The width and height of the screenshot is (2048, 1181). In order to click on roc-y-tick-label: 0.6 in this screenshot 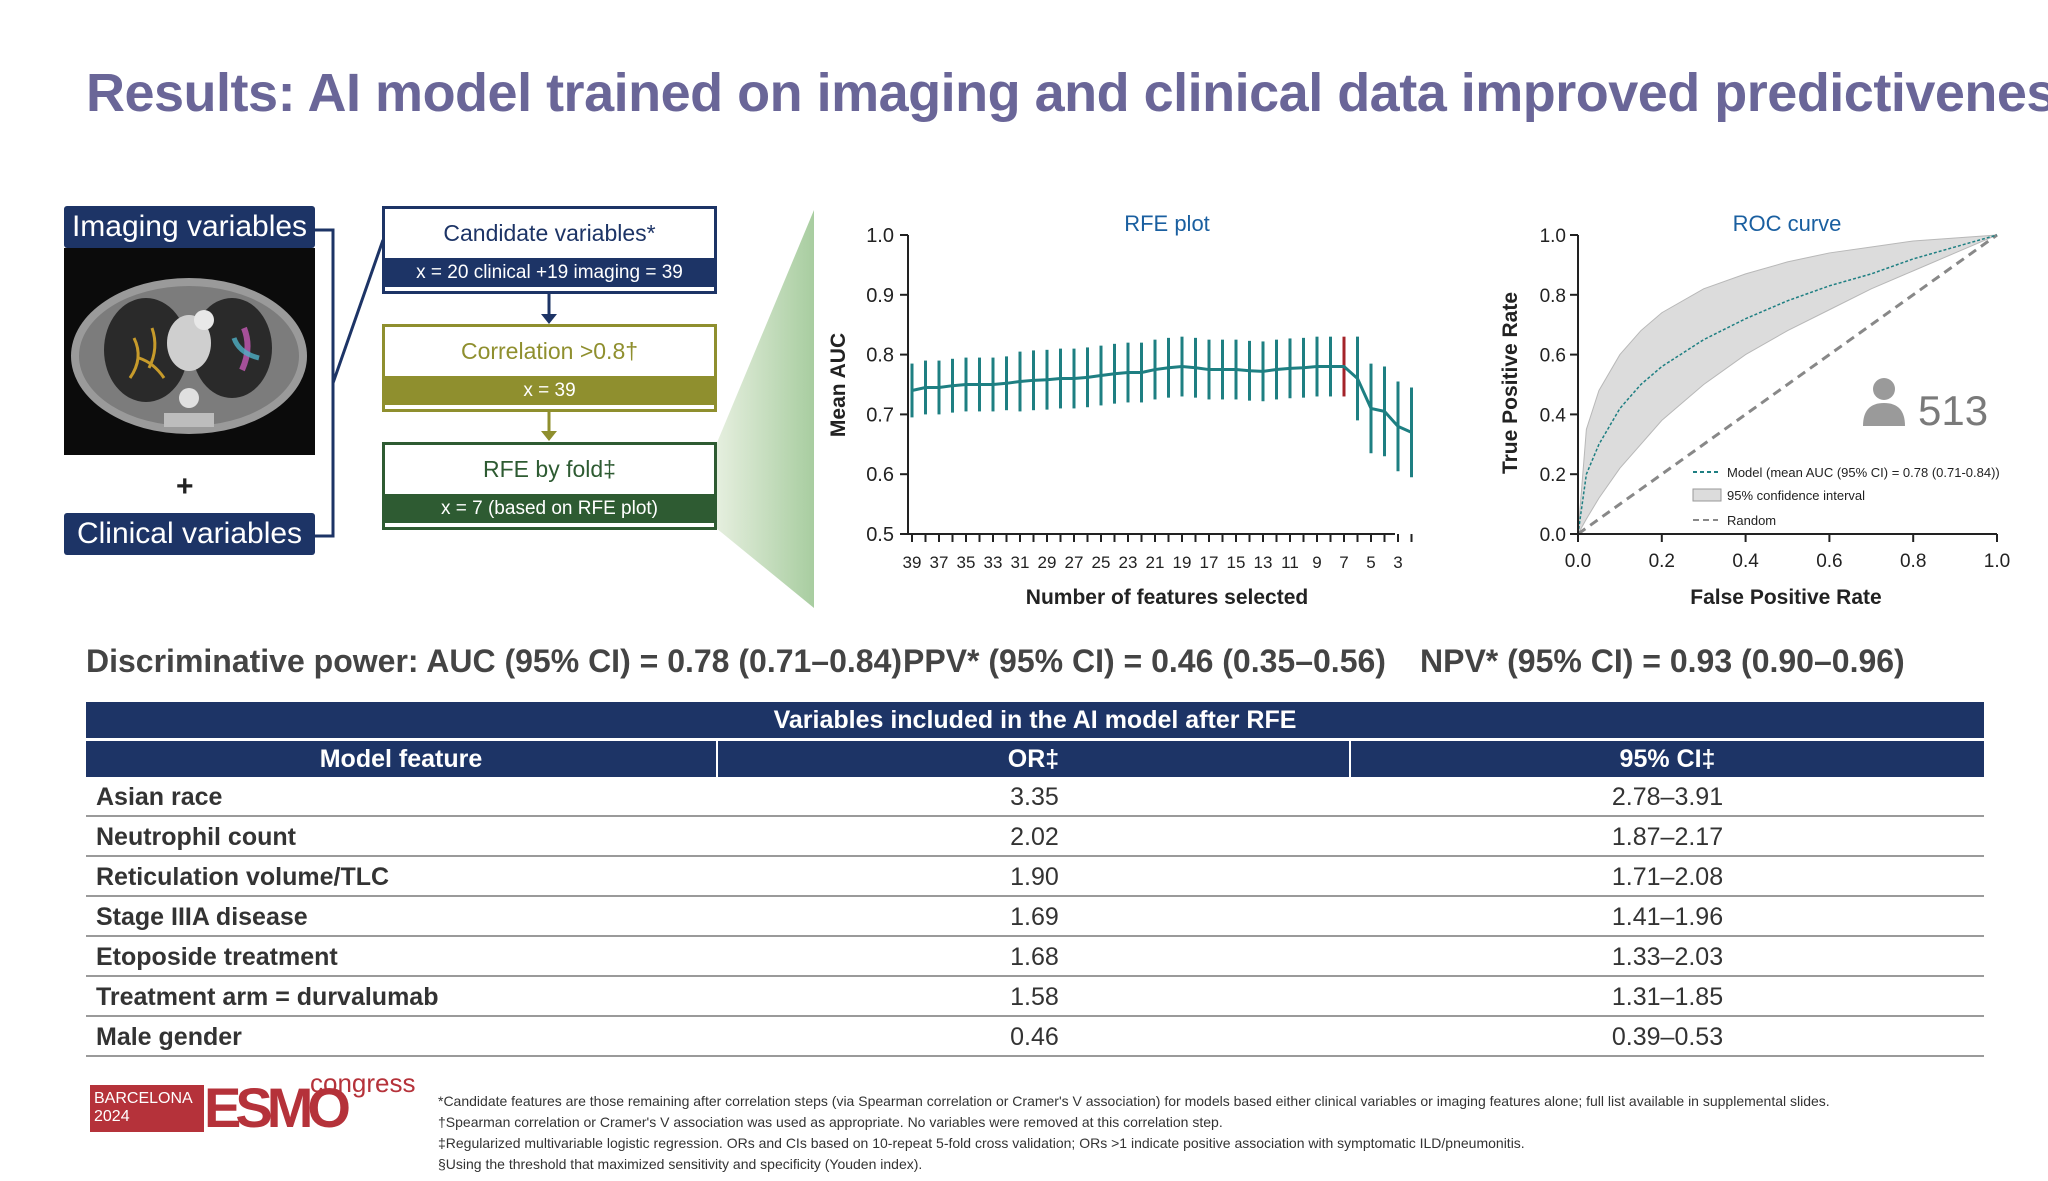, I will do `click(1553, 356)`.